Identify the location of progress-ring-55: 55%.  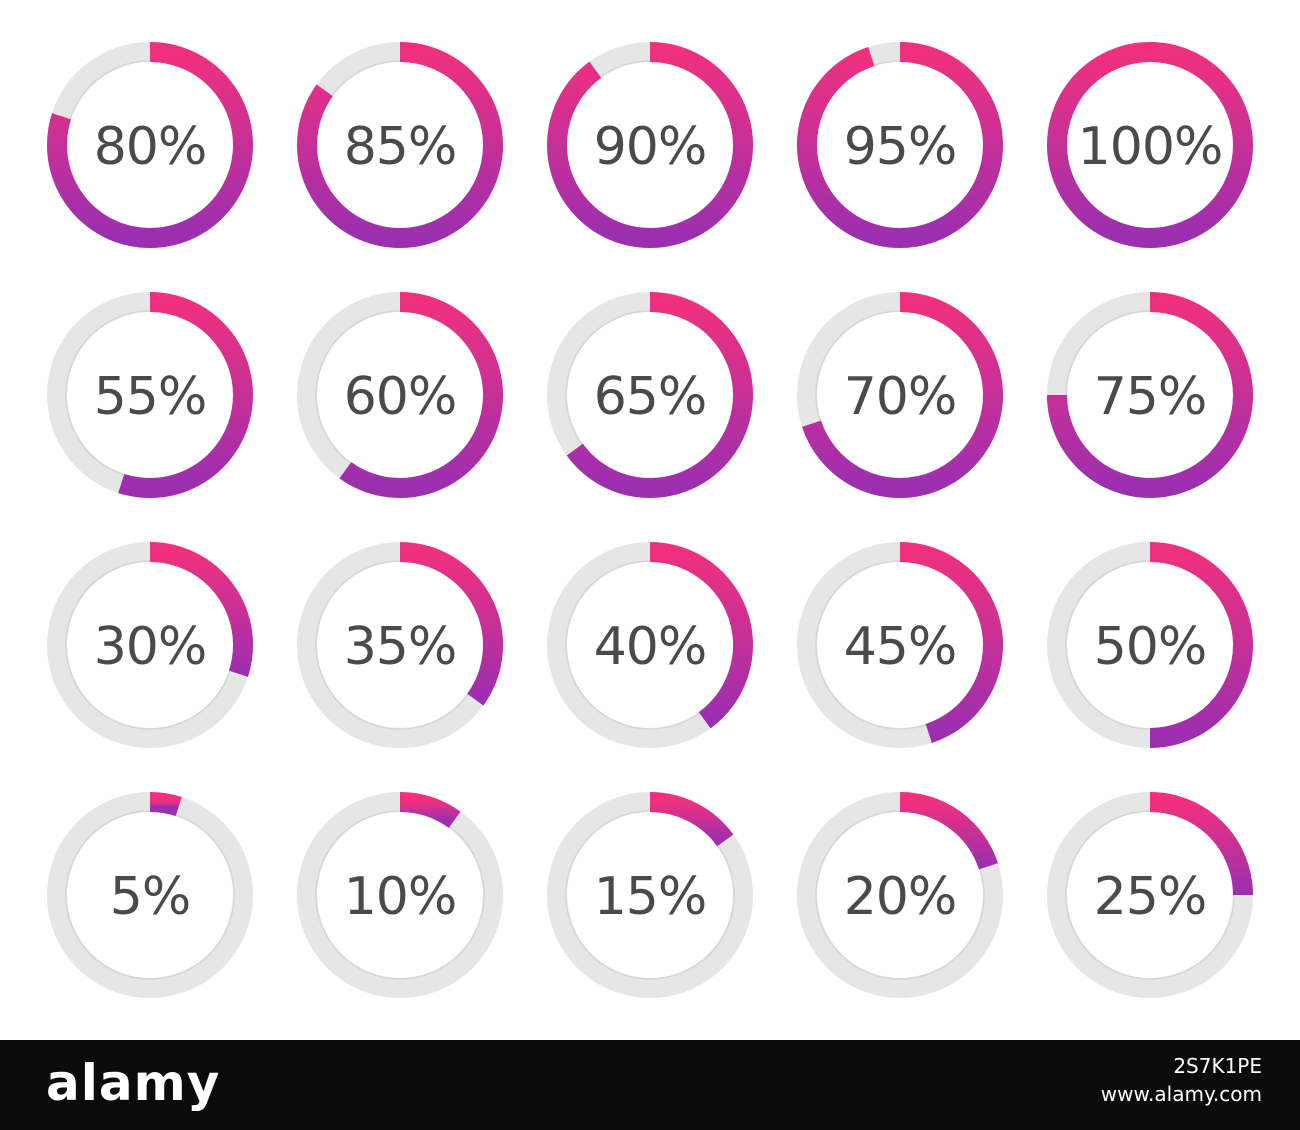
(150, 395).